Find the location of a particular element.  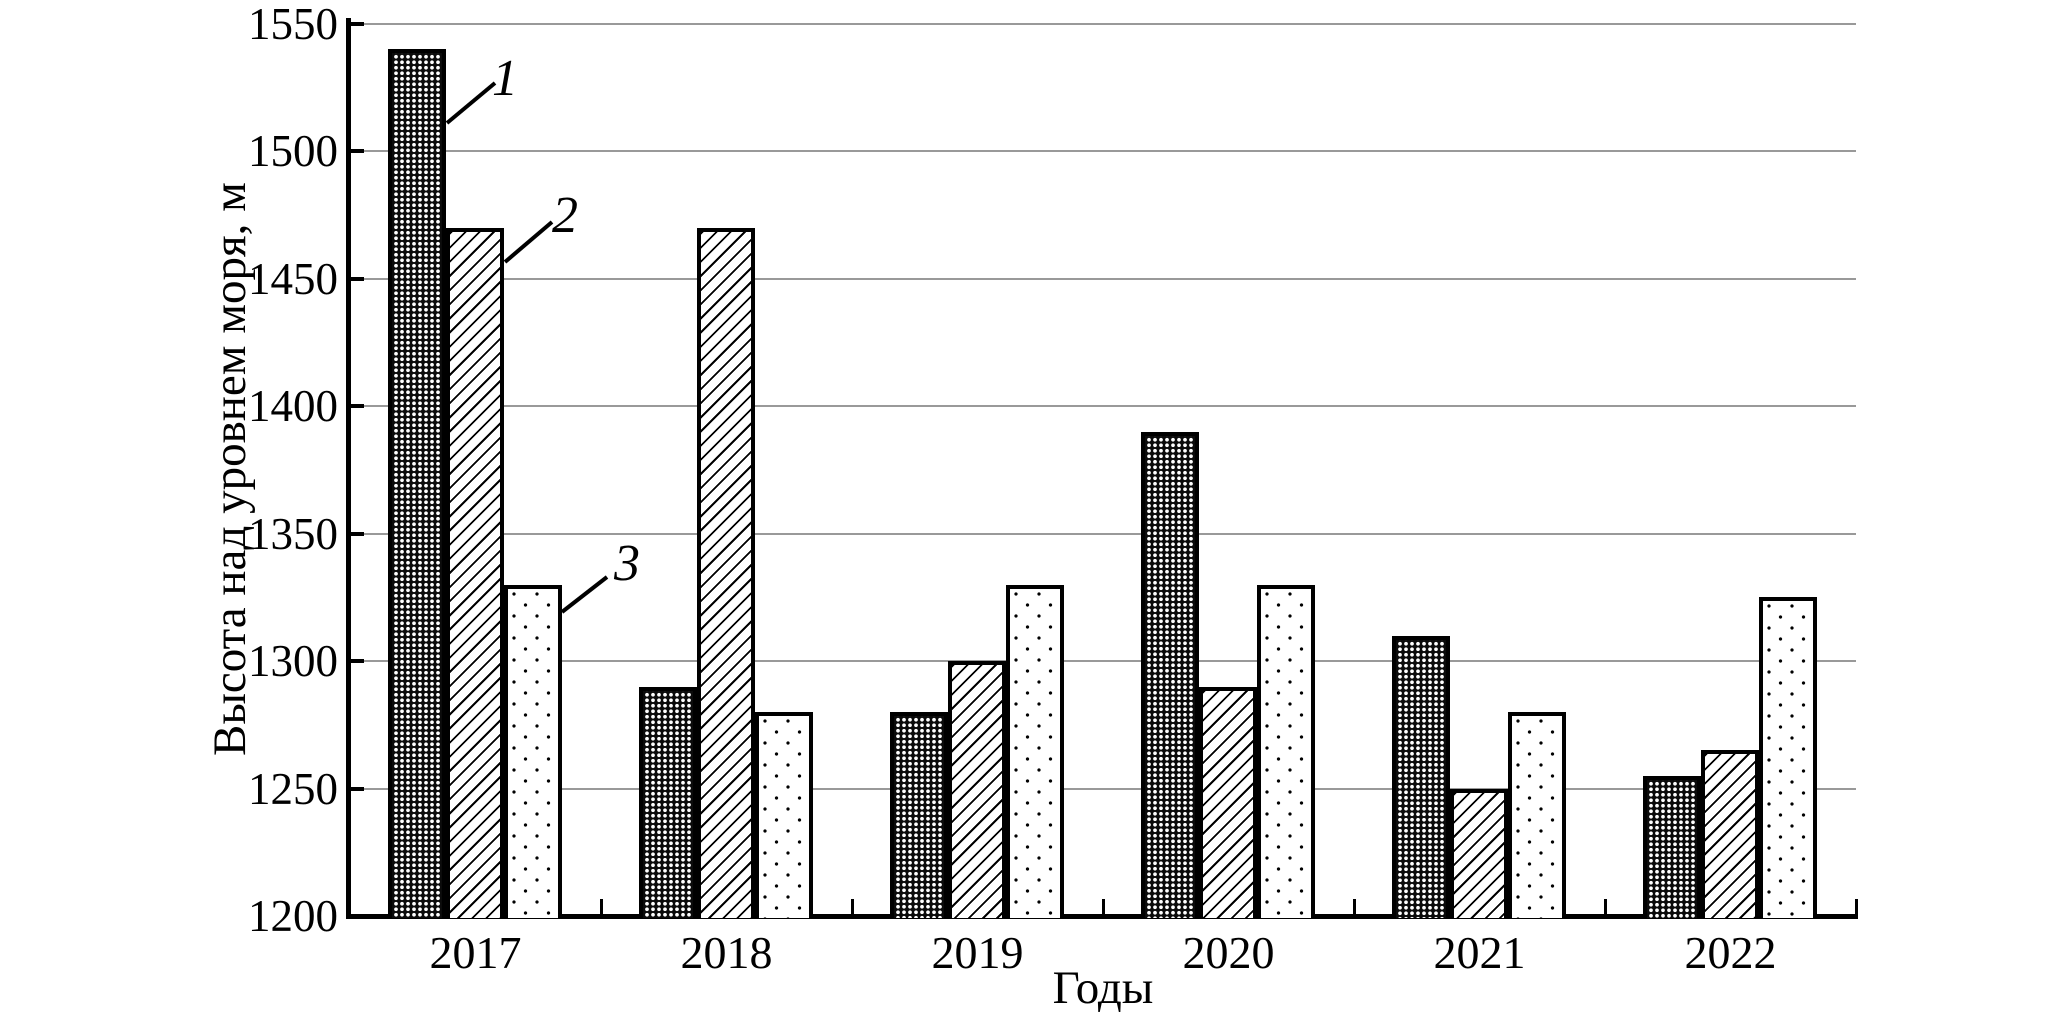

y-tick-label-1550: 1550 is located at coordinates (293, 24).